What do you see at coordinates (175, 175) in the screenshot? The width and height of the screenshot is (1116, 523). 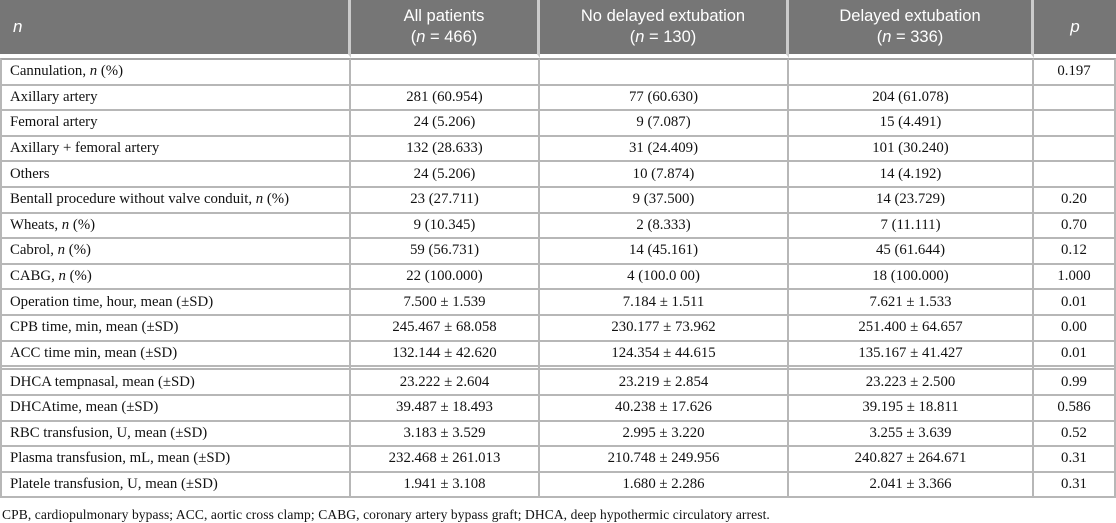 I see `row-label: Others` at bounding box center [175, 175].